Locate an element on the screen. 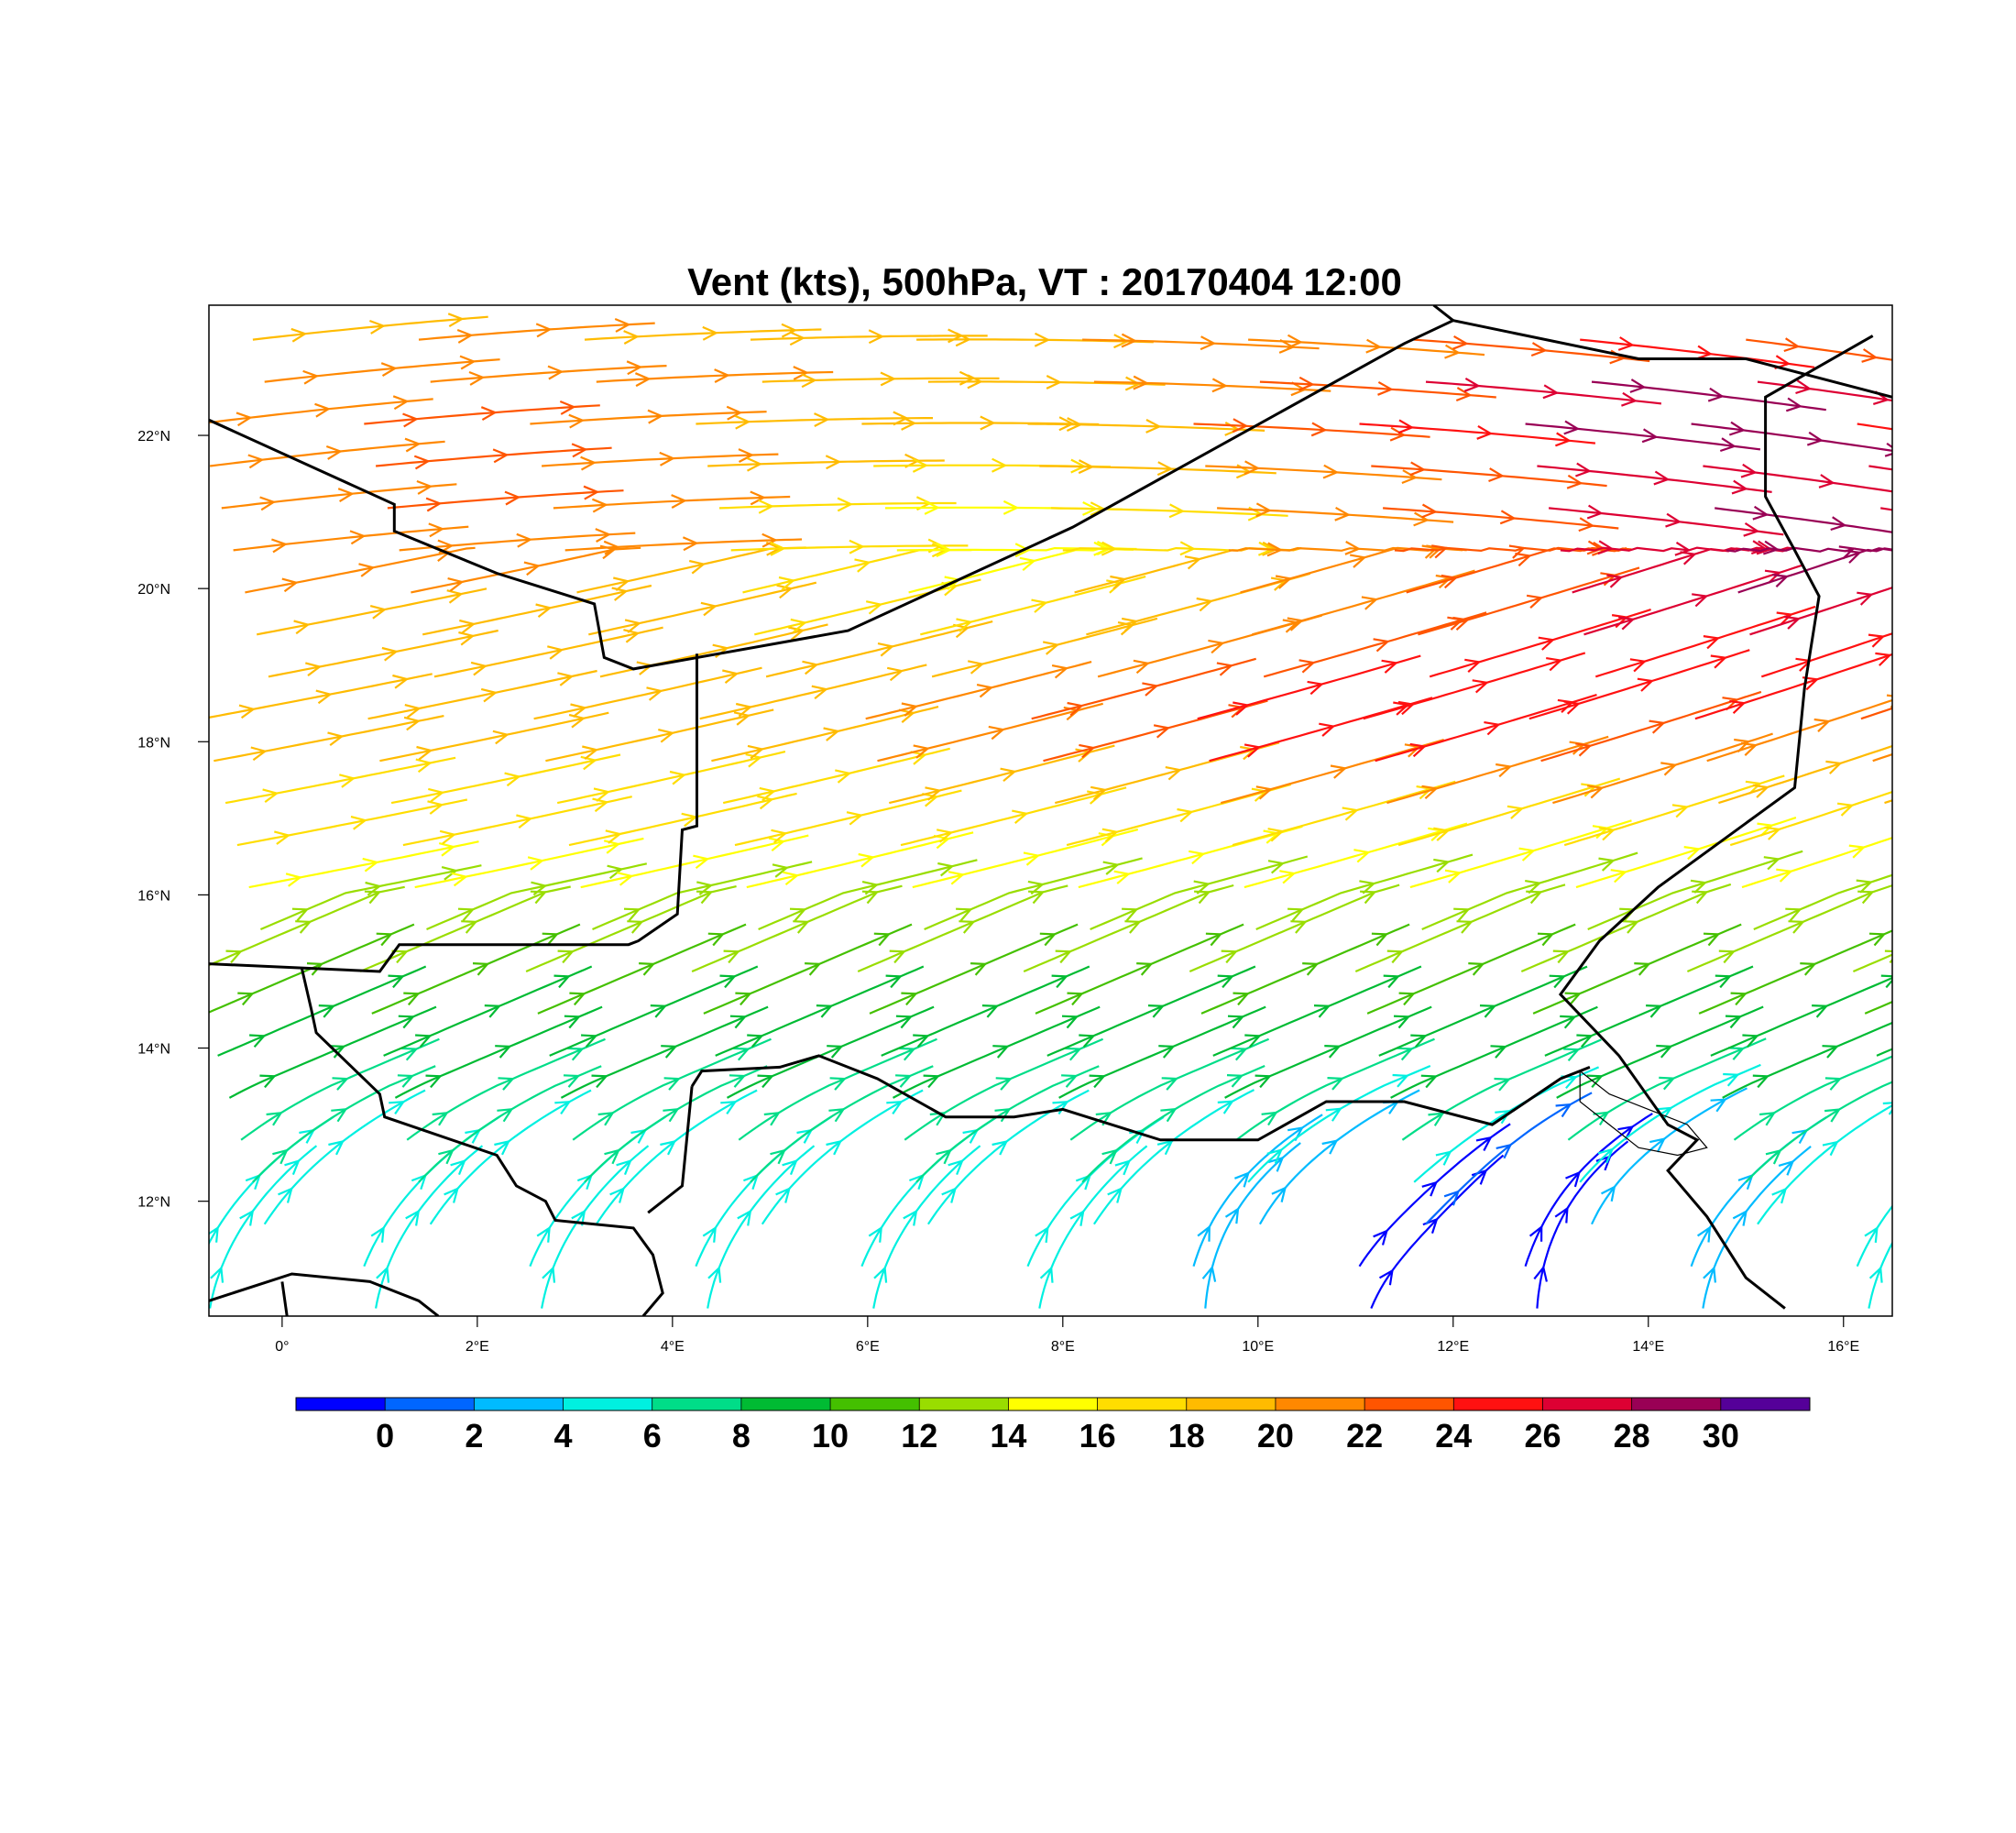 The image size is (2016, 1833). country-border is located at coordinates (1716, 822).